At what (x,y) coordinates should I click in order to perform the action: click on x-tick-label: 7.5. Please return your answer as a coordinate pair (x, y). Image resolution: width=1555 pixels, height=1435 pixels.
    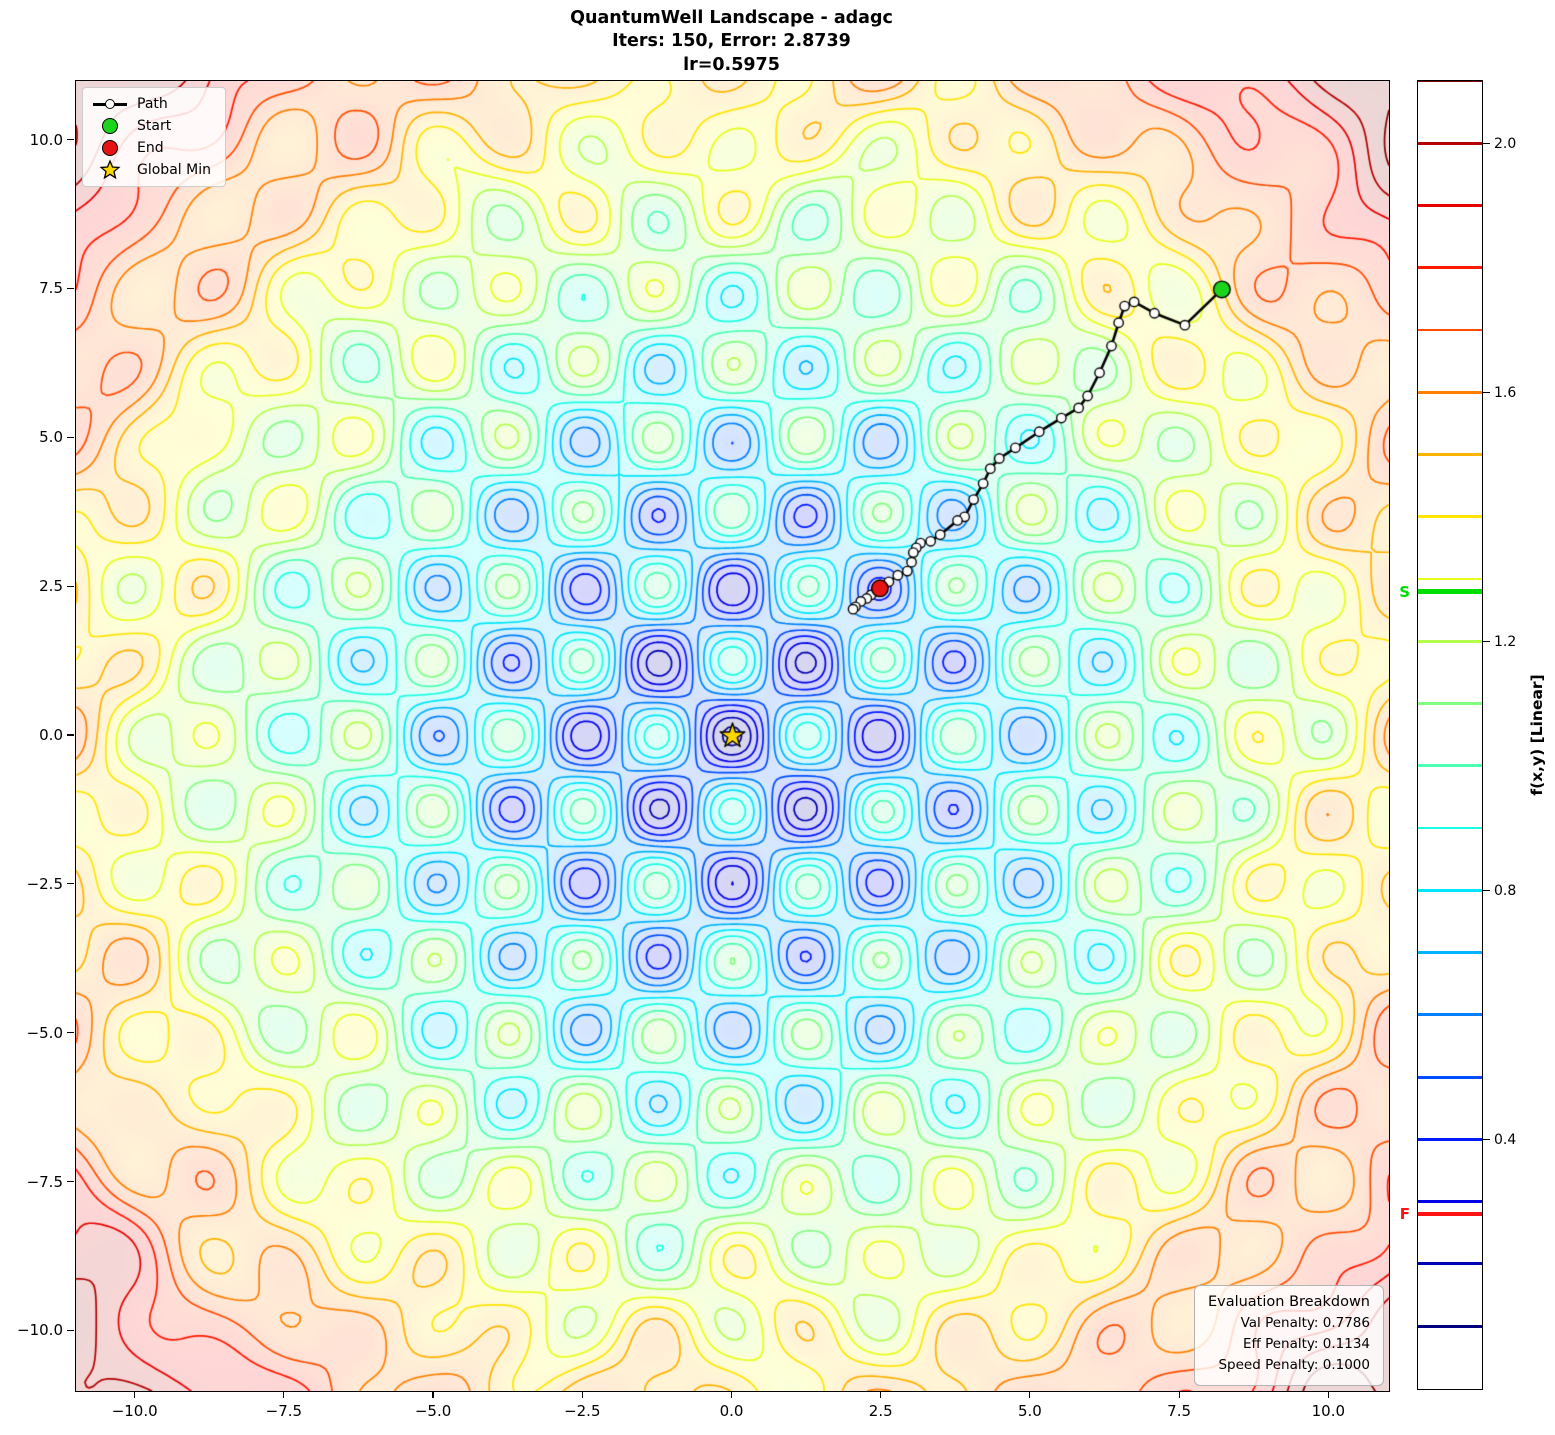
    Looking at the image, I should click on (1179, 1411).